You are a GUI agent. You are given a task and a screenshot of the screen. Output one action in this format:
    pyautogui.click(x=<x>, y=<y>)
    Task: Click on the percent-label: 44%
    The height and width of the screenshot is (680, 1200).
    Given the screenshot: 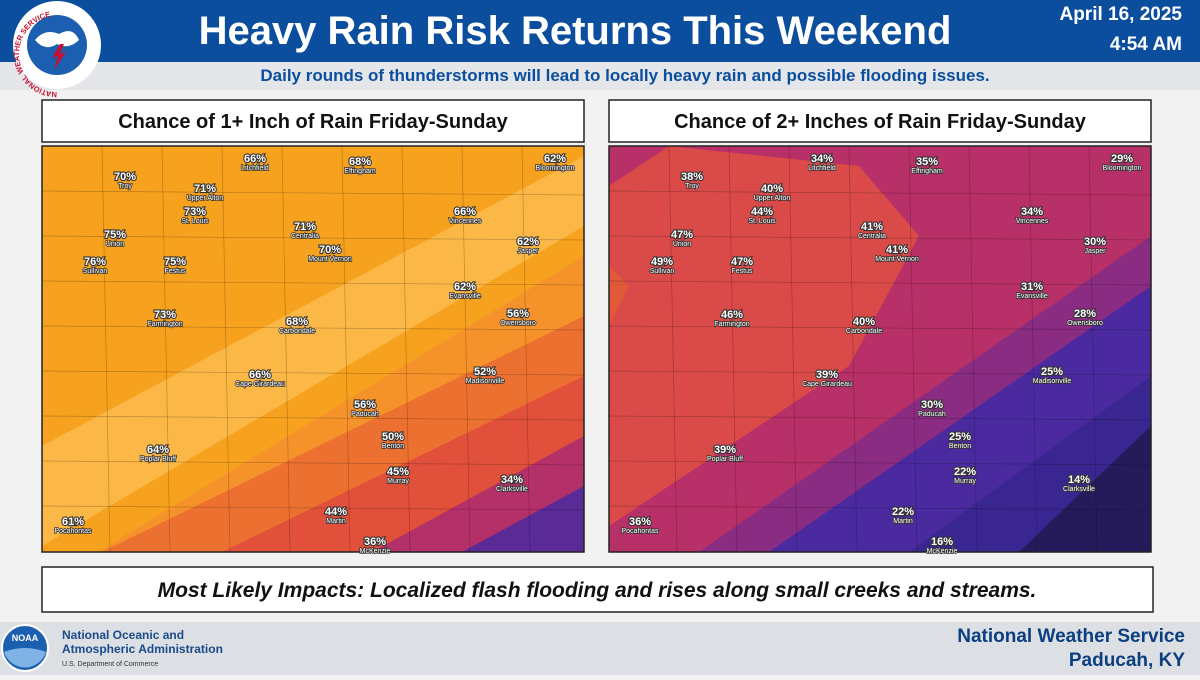 What is the action you would take?
    pyautogui.click(x=336, y=512)
    